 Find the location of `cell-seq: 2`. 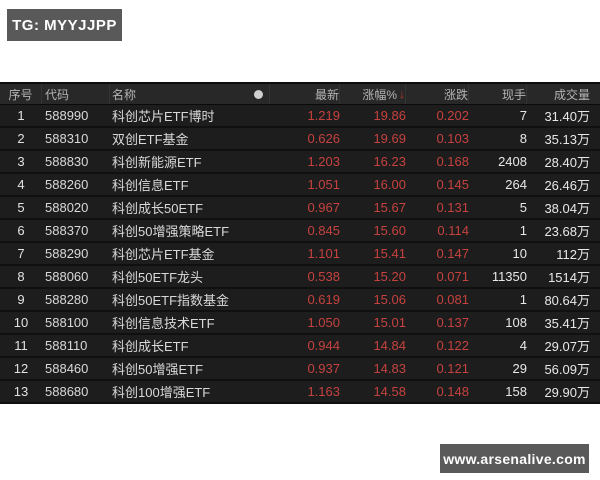

cell-seq: 2 is located at coordinates (21, 138).